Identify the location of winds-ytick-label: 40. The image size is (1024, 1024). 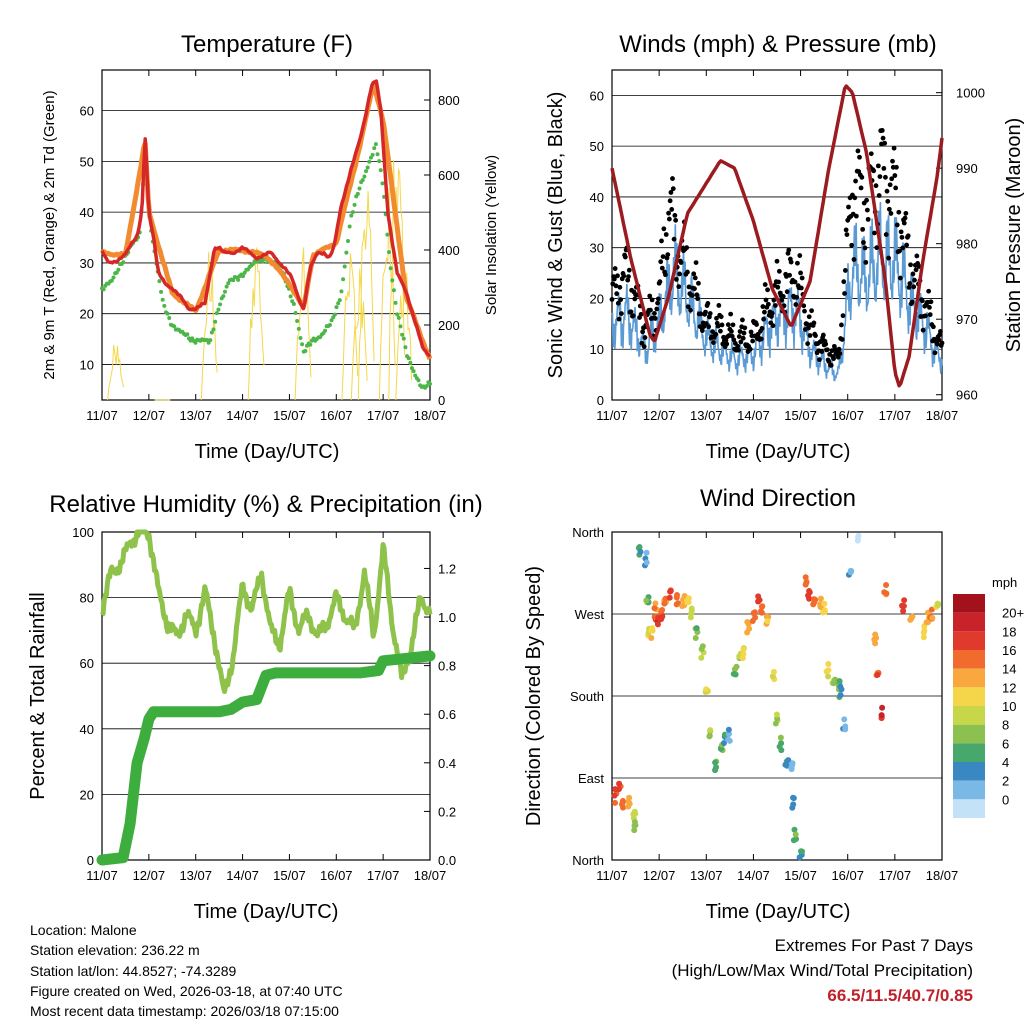
(597, 197).